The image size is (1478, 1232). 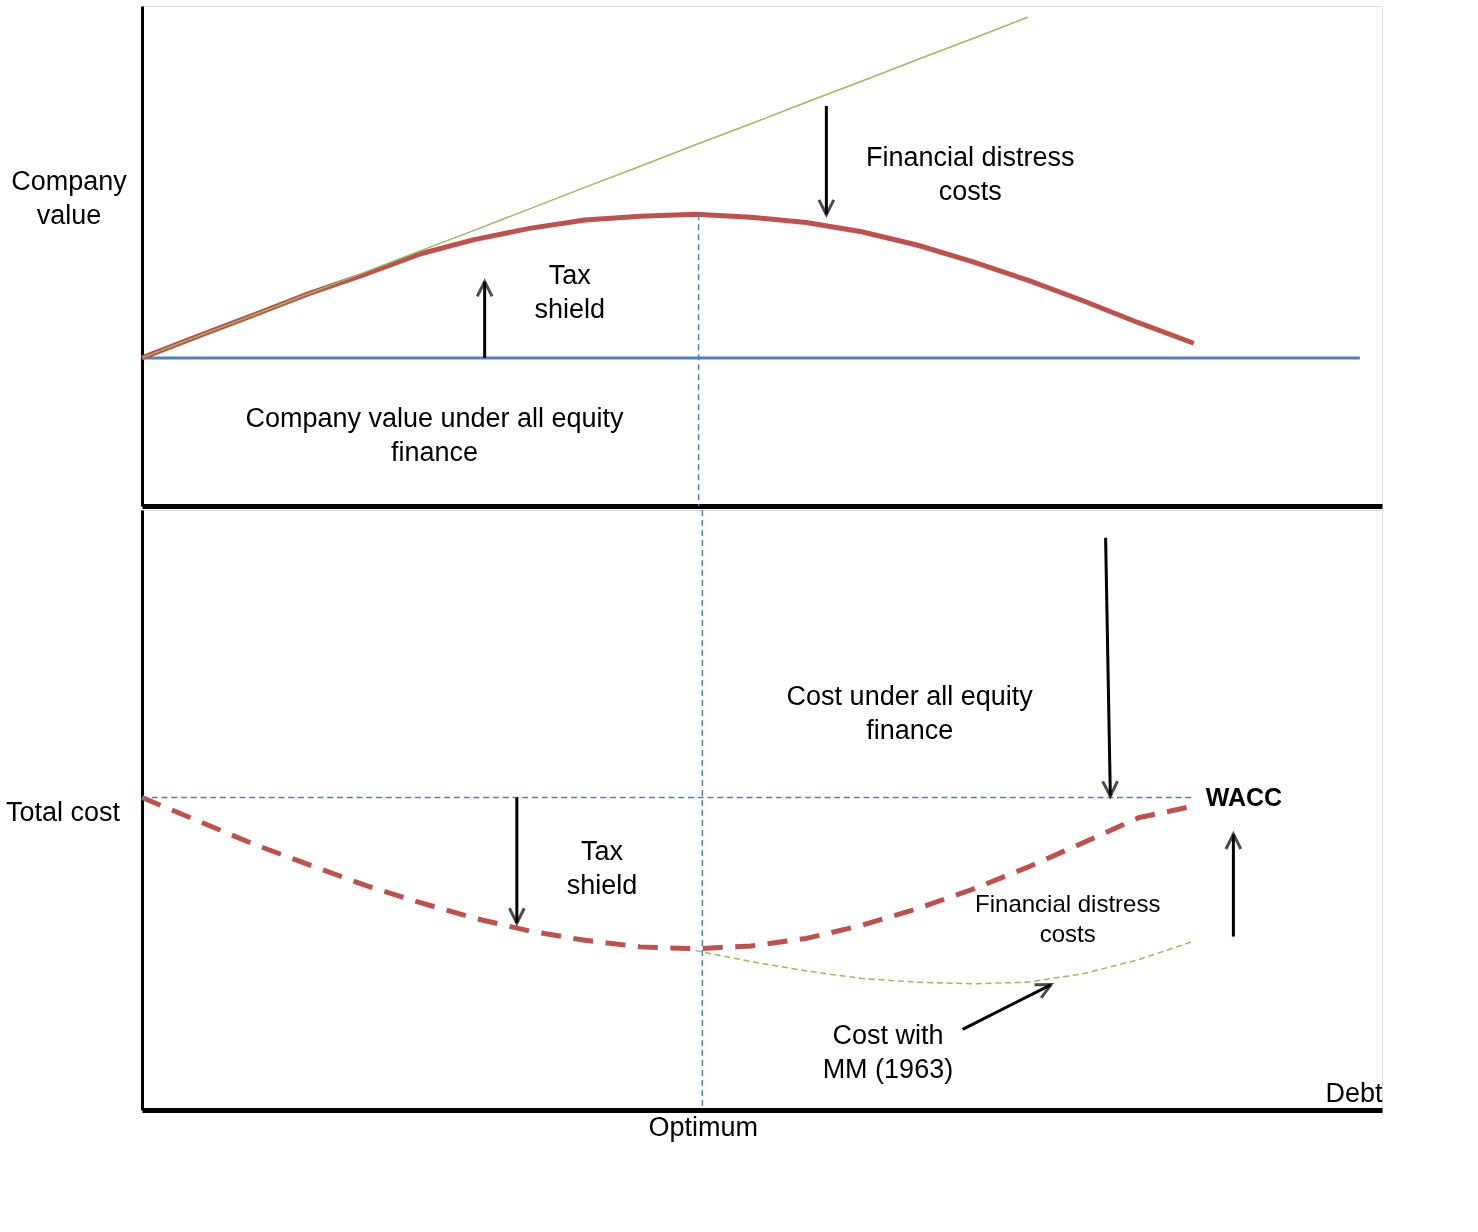 I want to click on y-axis-title: Company value, so click(x=69, y=197).